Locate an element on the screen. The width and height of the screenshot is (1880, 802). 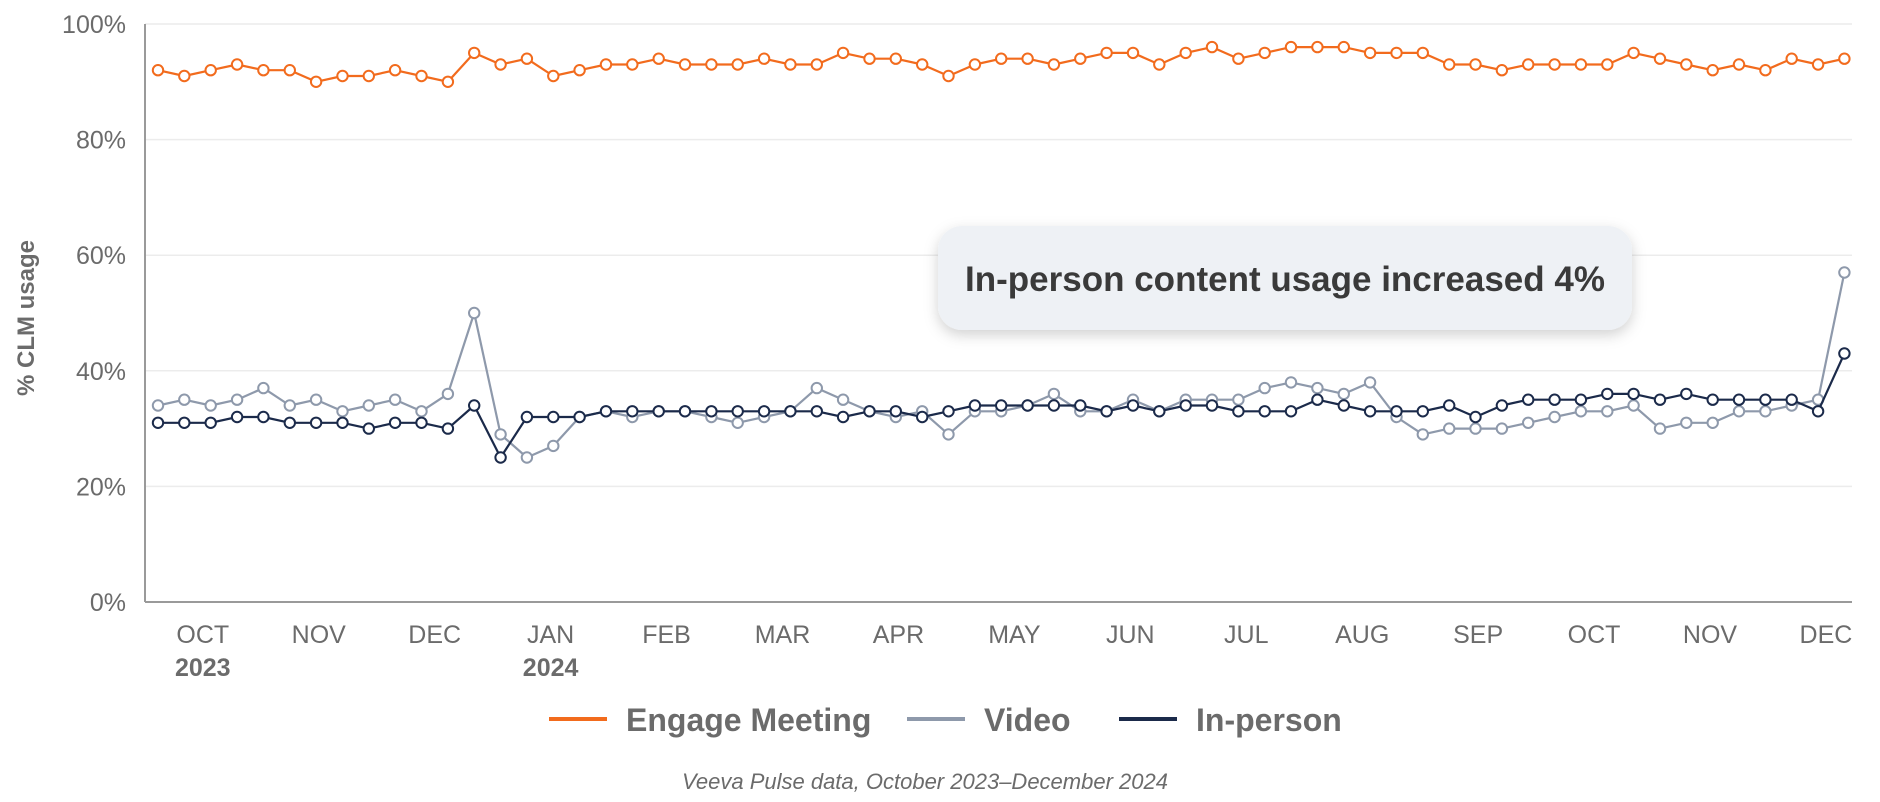
x-tick-label: FEB is located at coordinates (666, 635).